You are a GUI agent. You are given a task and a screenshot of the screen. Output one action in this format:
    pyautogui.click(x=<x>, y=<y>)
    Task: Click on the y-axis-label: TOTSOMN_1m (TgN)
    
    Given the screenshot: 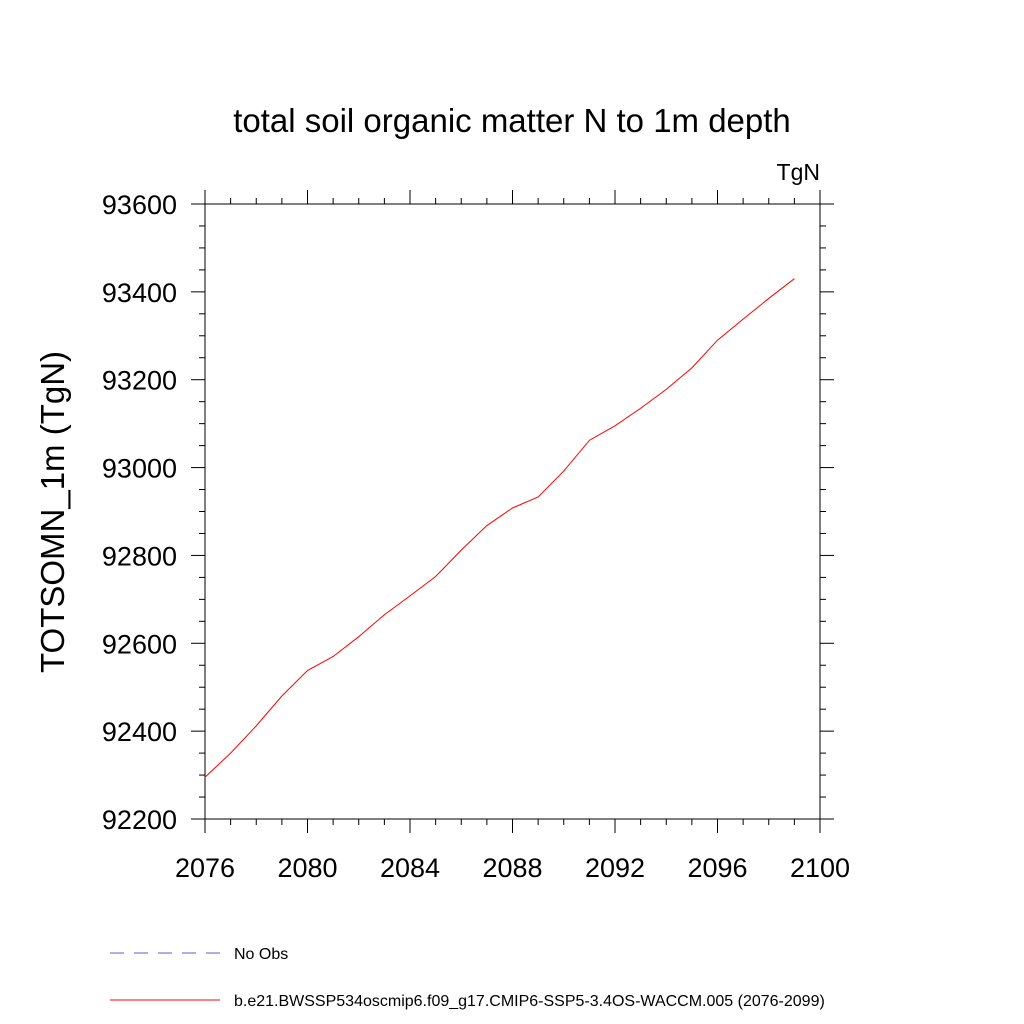 What is the action you would take?
    pyautogui.click(x=52, y=512)
    